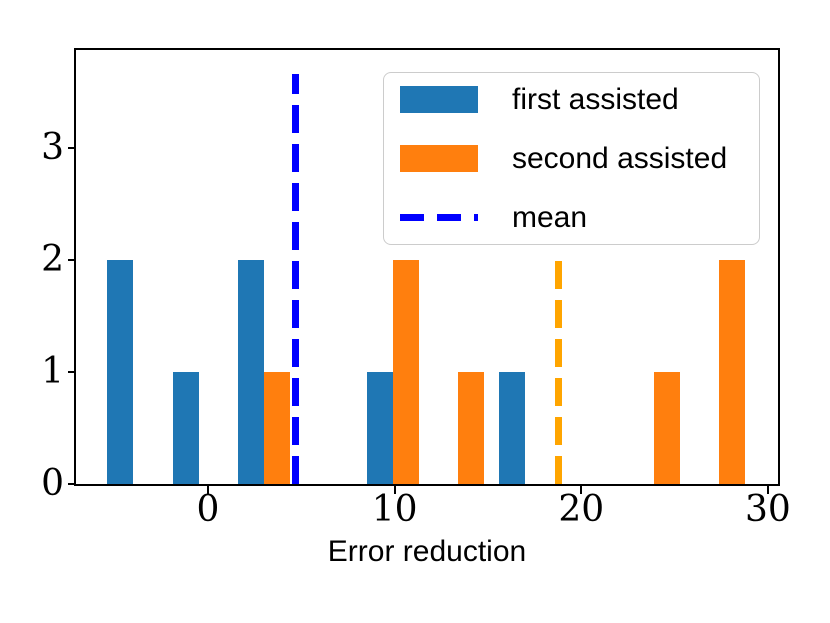 This screenshot has height=623, width=830. What do you see at coordinates (559, 370) in the screenshot?
I see `mean-line-second-assisted` at bounding box center [559, 370].